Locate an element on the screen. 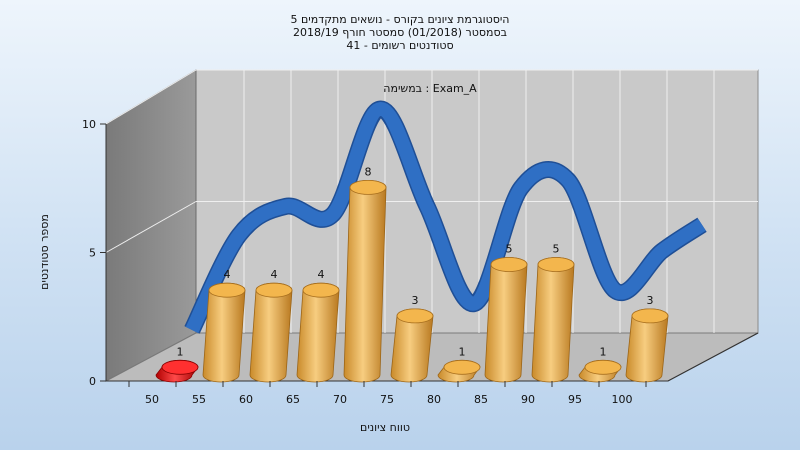 Image resolution: width=800 pixels, height=450 pixels. x-tick-label: 65 is located at coordinates (293, 399).